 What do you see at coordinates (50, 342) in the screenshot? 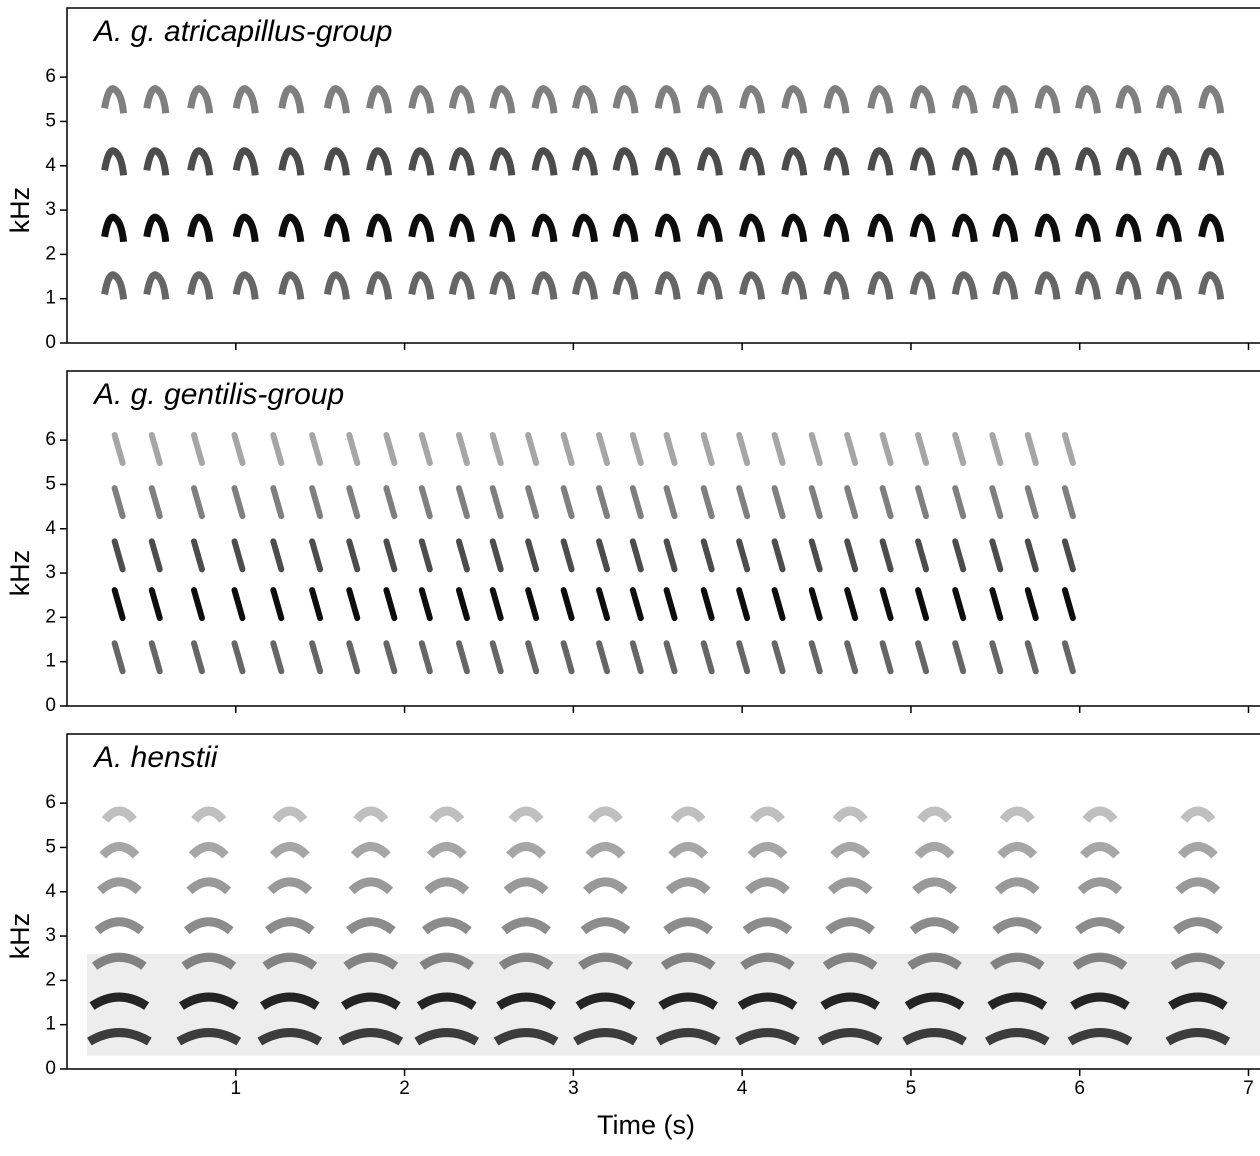
I see `y-tick-label: 0` at bounding box center [50, 342].